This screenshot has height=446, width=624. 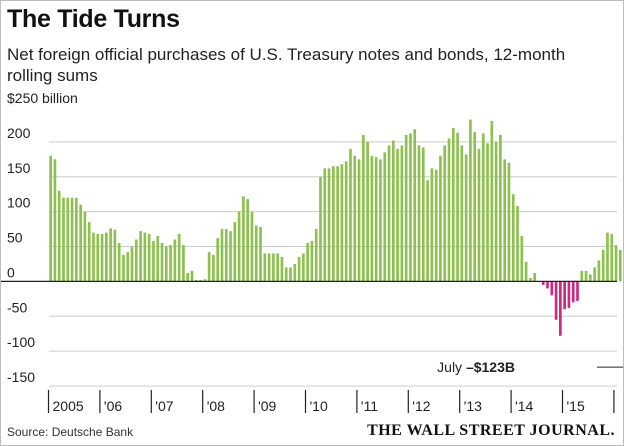 I want to click on source-note: Source: Deutsche Bank, so click(x=70, y=432).